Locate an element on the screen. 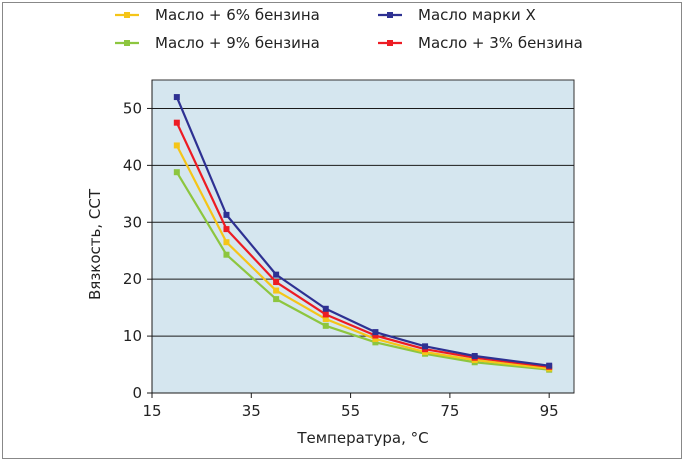 The image size is (685, 462). y-tick-label: 10 is located at coordinates (132, 336).